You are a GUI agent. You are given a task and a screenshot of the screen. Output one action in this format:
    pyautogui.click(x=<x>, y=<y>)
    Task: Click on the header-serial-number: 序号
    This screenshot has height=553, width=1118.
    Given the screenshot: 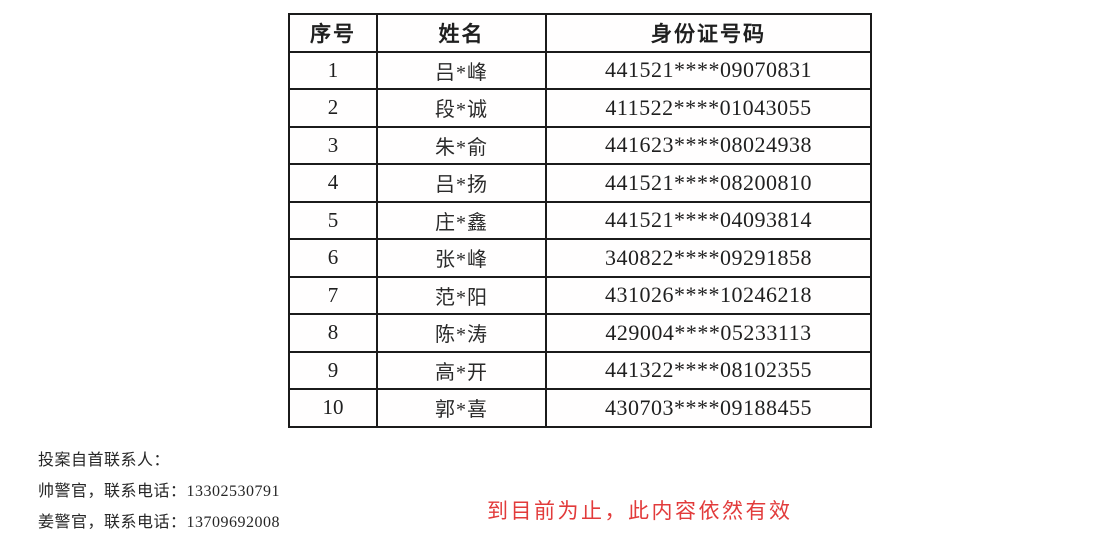 What is the action you would take?
    pyautogui.click(x=333, y=33)
    